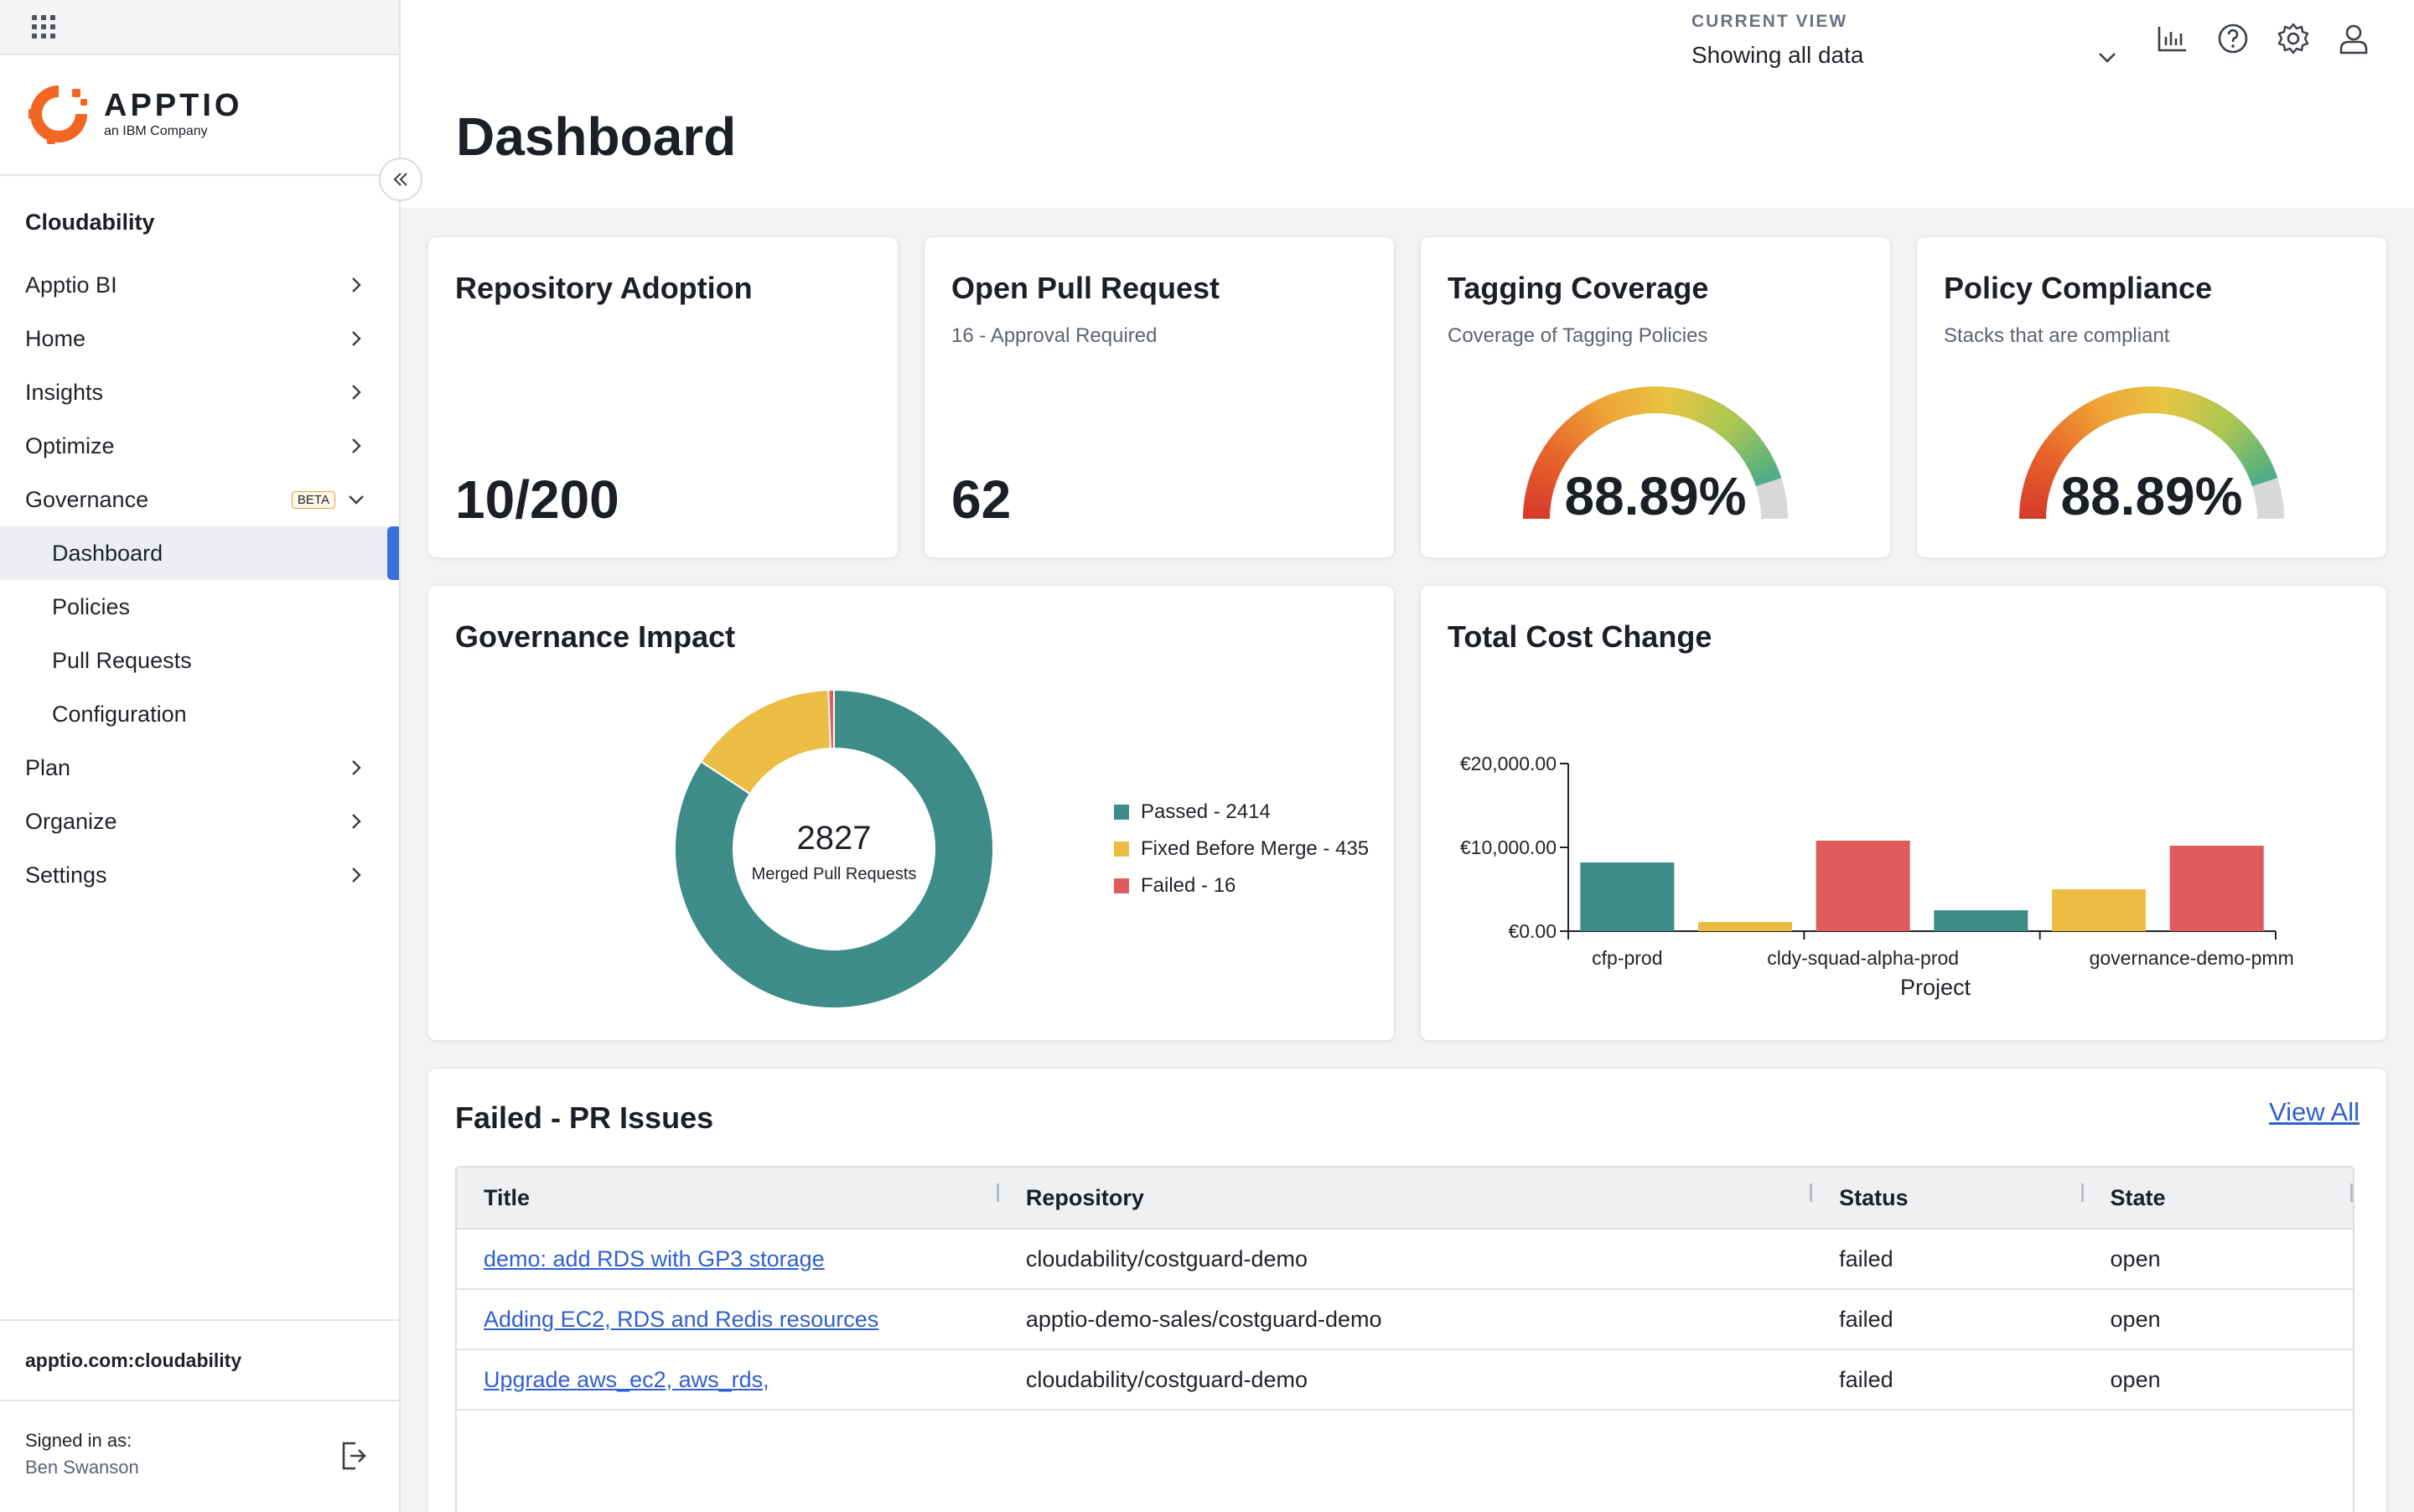 The height and width of the screenshot is (1512, 2414). What do you see at coordinates (200, 499) in the screenshot?
I see `sidebar-item-governance: Governance BETA` at bounding box center [200, 499].